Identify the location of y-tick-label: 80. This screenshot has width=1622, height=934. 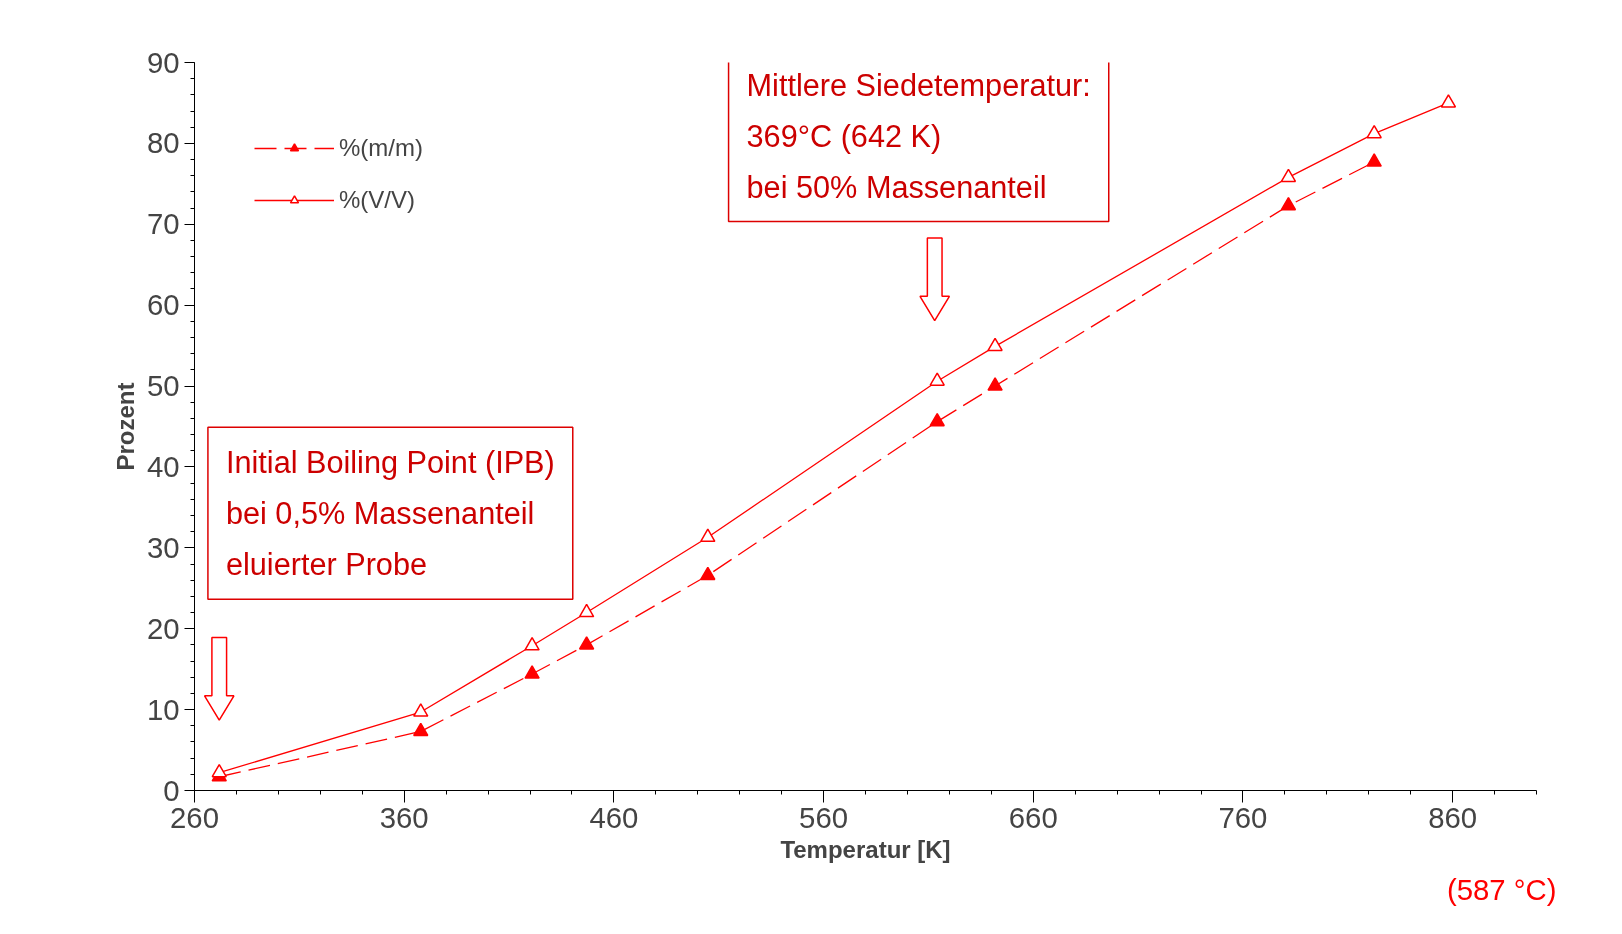
(163, 143).